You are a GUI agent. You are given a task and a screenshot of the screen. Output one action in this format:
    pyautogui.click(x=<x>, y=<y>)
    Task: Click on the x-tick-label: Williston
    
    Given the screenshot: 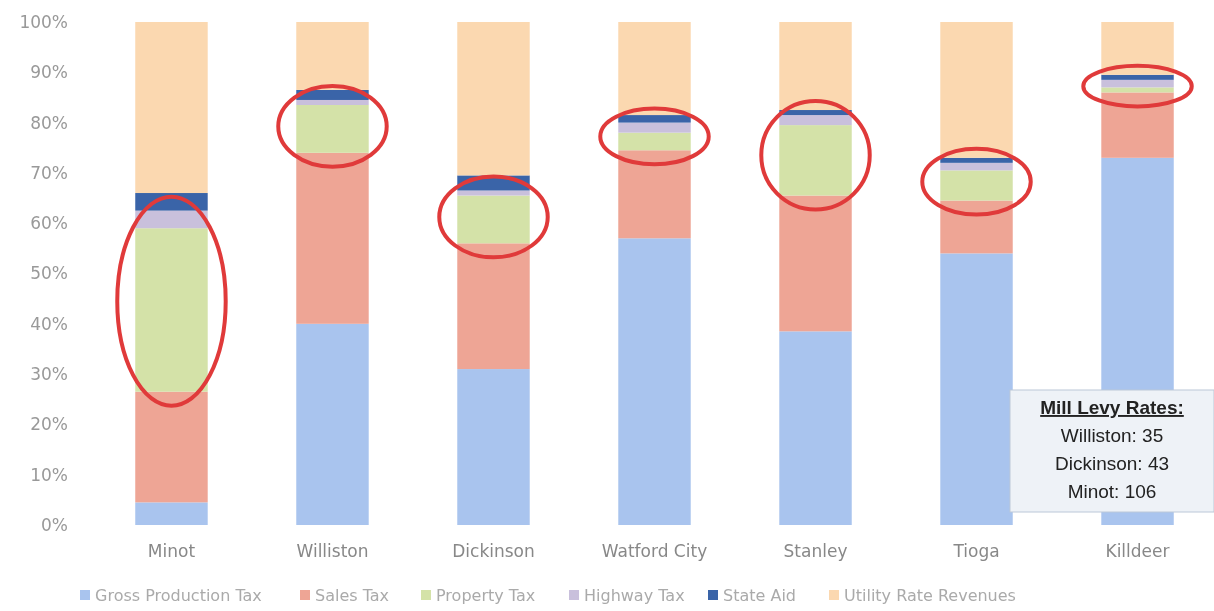 What is the action you would take?
    pyautogui.click(x=332, y=551)
    